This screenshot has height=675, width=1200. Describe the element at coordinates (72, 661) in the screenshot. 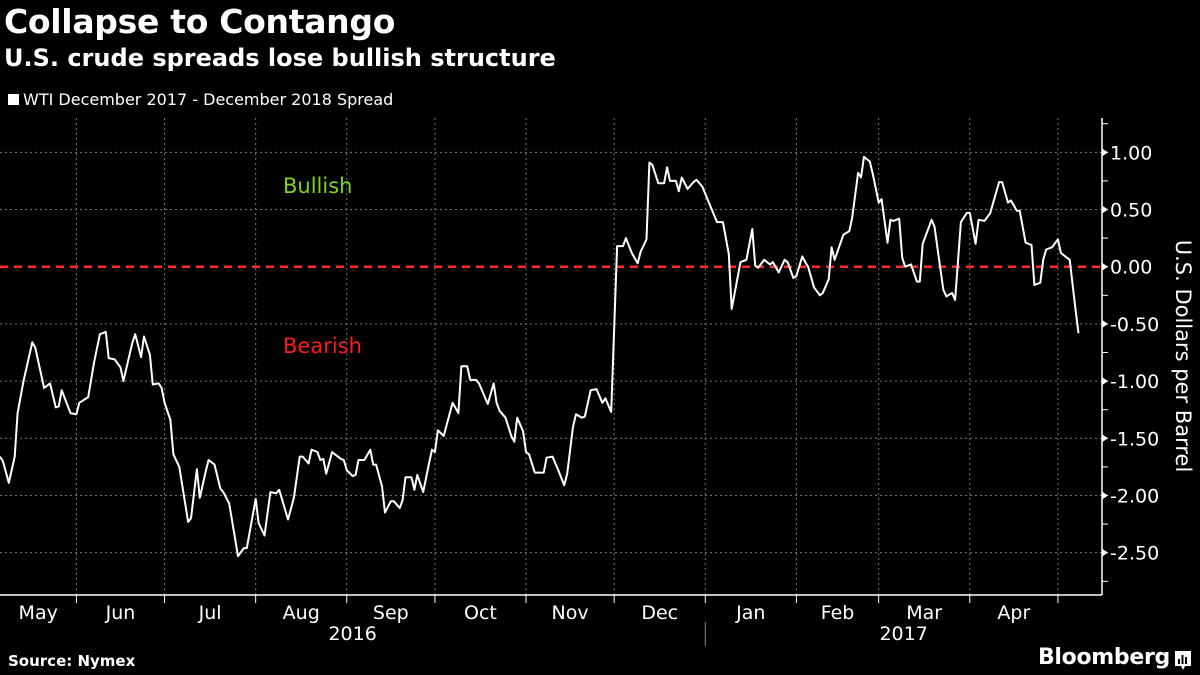

I see `source-note: Source: Nymex` at that location.